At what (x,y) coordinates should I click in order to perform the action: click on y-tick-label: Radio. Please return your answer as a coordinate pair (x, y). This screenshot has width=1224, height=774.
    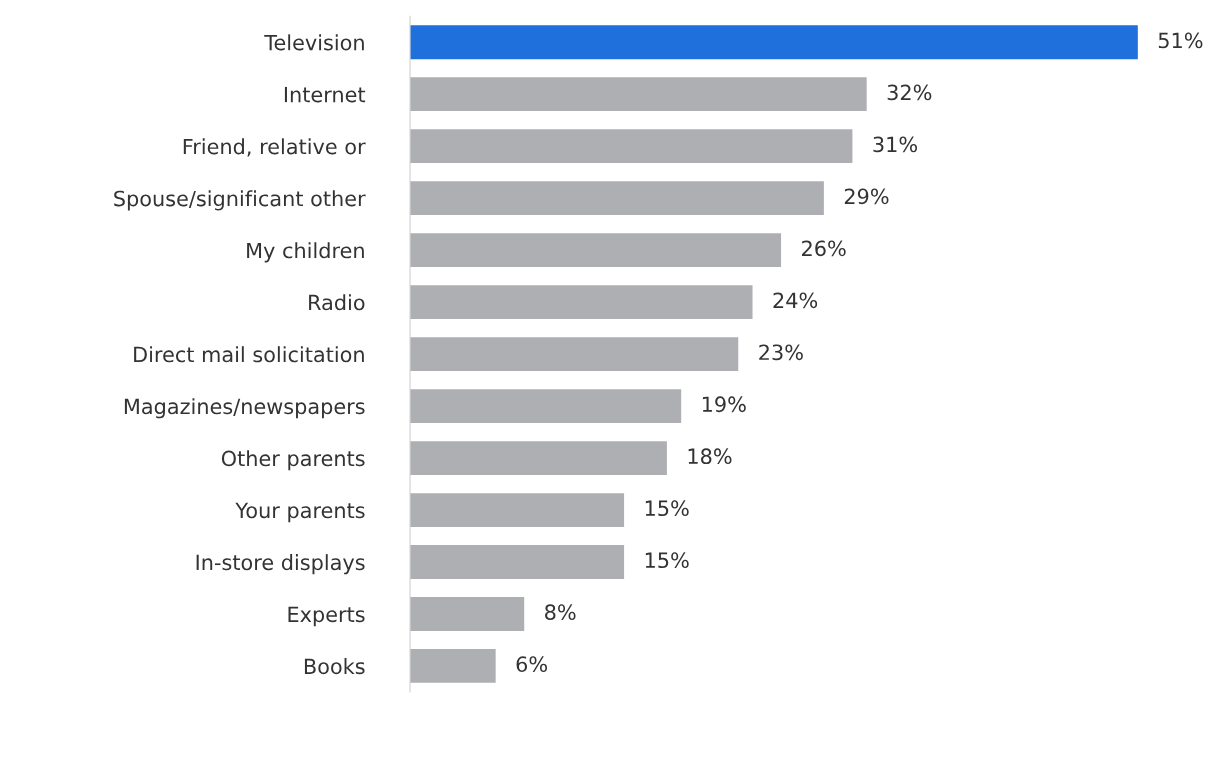
    Looking at the image, I should click on (337, 302).